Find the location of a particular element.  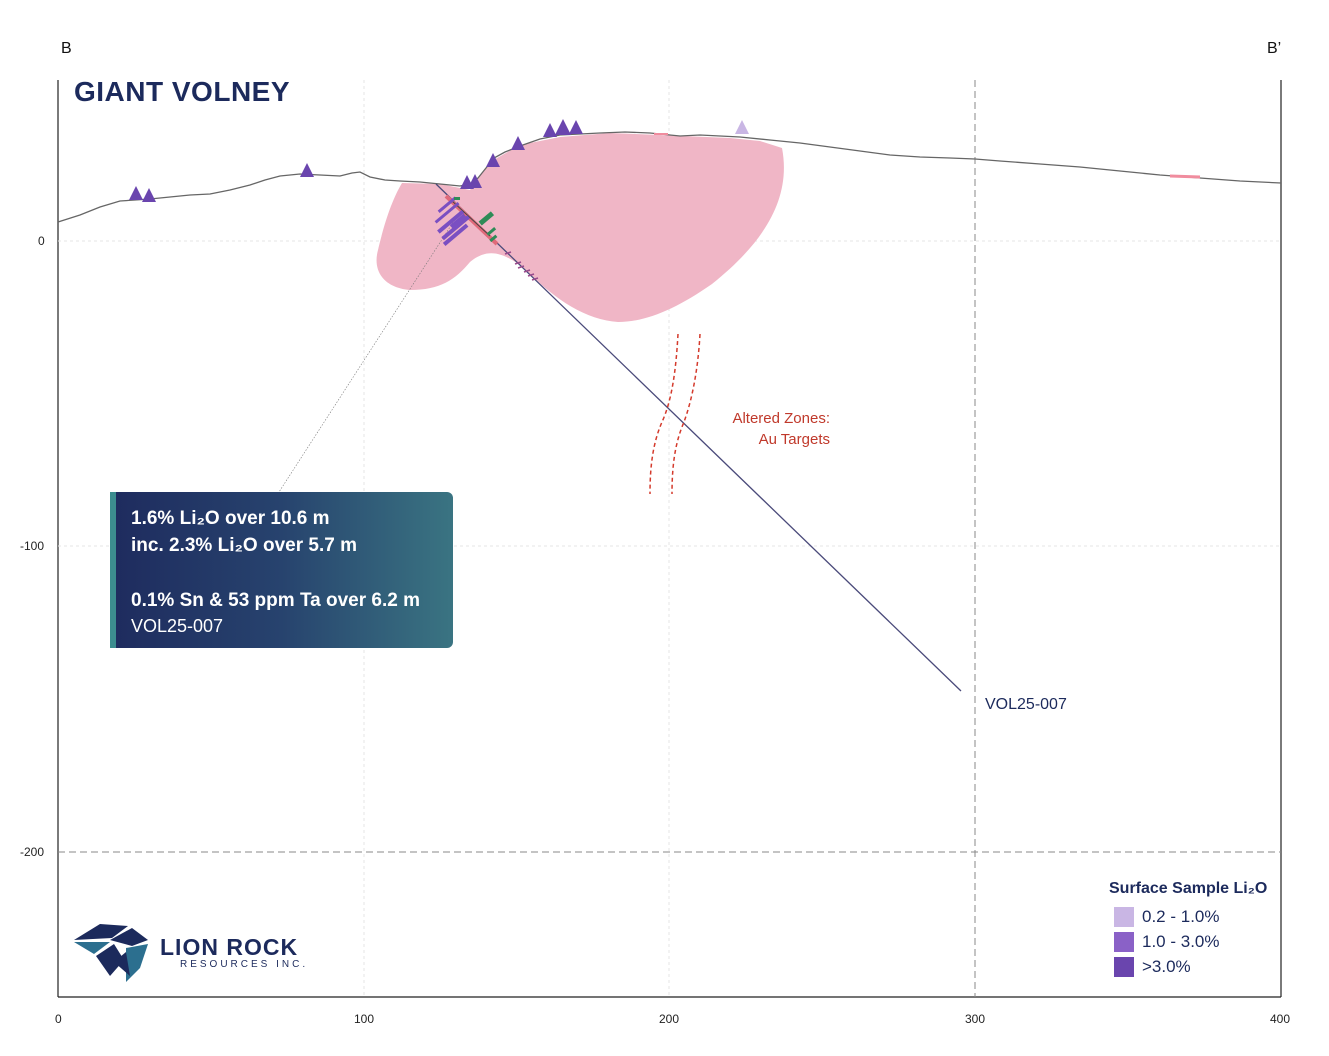

altered-zone-label: Altered Zones: Au Targets is located at coordinates (765, 429).